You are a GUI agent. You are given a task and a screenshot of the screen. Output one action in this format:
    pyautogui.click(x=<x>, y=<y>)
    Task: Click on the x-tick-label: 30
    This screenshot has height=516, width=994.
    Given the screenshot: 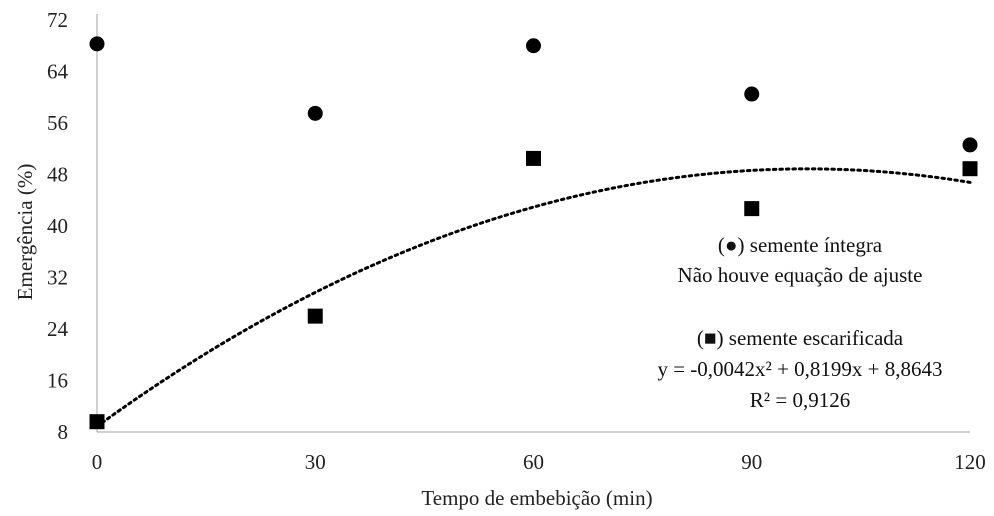 What is the action you would take?
    pyautogui.click(x=315, y=462)
    